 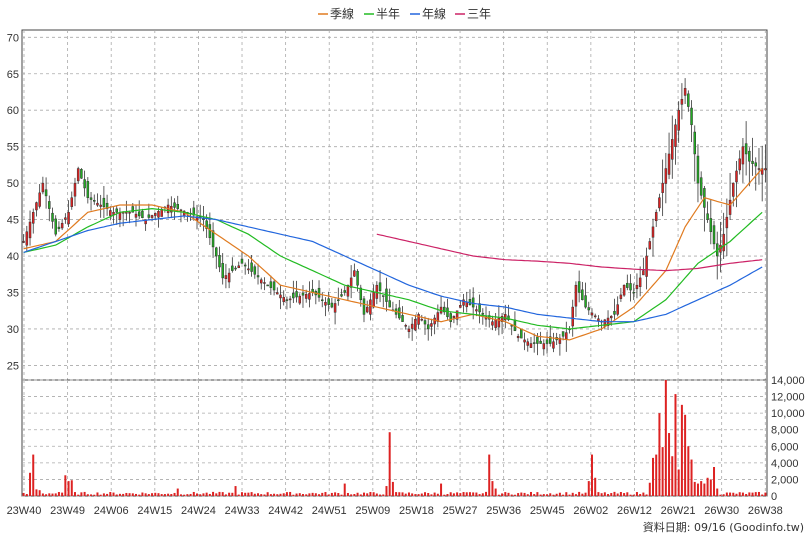 What do you see at coordinates (788, 414) in the screenshot?
I see `volume-tick-label: 10,000` at bounding box center [788, 414].